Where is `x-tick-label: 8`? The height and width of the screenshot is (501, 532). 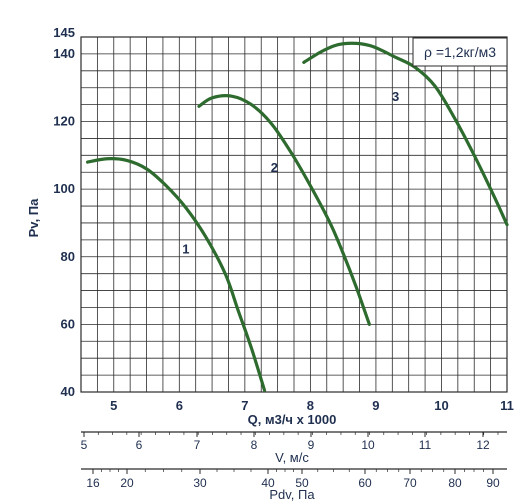
x-tick-label: 8 is located at coordinates (310, 405).